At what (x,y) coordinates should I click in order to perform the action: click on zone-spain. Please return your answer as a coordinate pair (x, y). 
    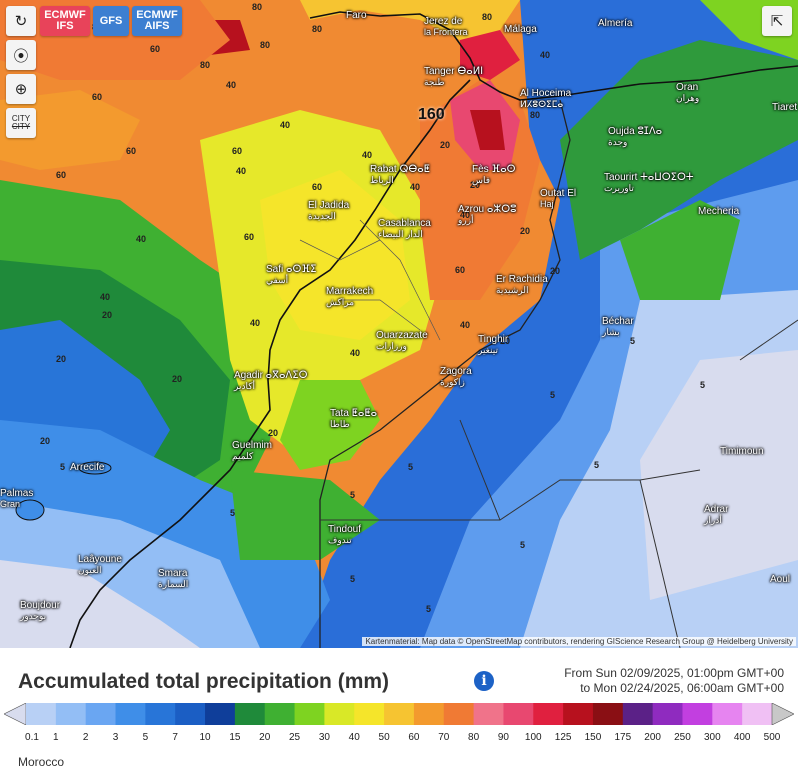
    Looking at the image, I should click on (410, 20).